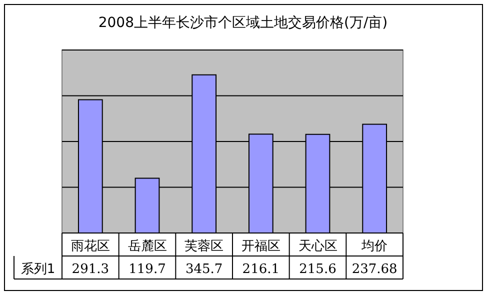 This screenshot has height=296, width=487. What do you see at coordinates (38, 269) in the screenshot?
I see `legend-label: 系列1` at bounding box center [38, 269].